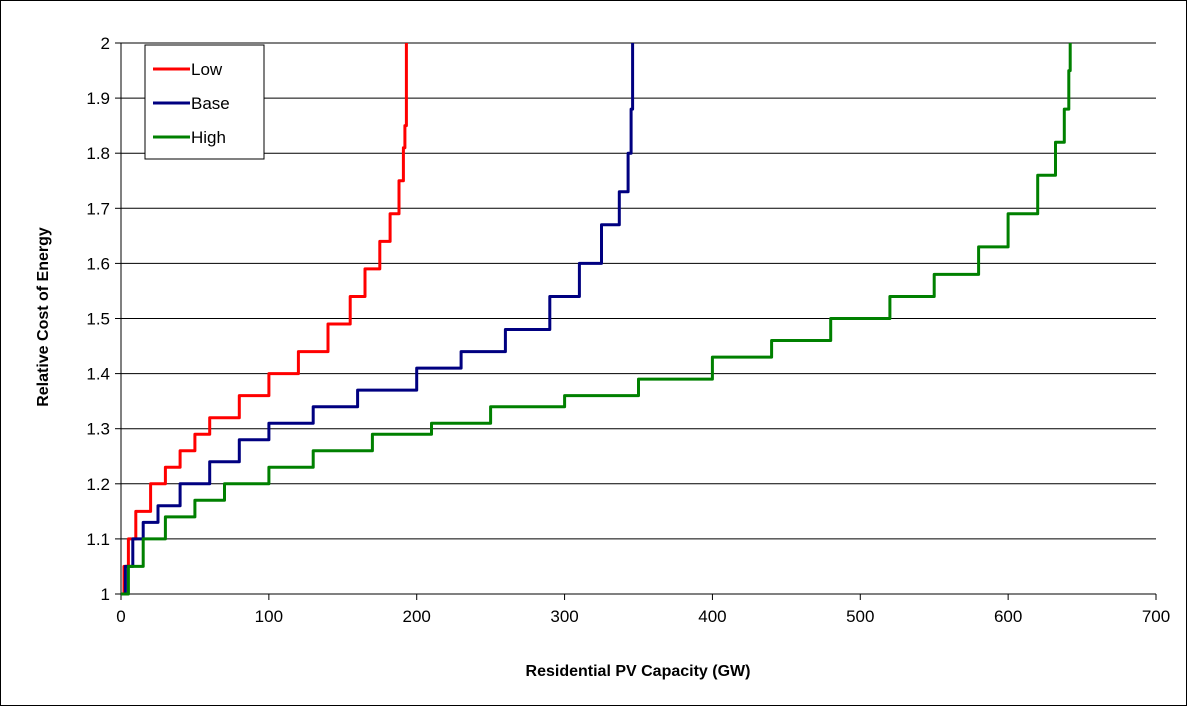 The width and height of the screenshot is (1187, 706). Describe the element at coordinates (98, 263) in the screenshot. I see `y-tick-label: 1.6` at that location.